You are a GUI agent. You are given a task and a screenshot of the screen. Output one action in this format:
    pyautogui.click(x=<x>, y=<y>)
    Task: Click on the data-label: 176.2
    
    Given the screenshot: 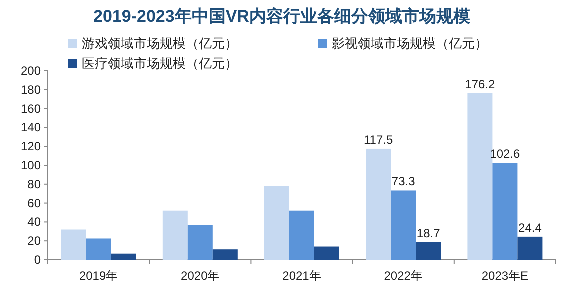 What is the action you would take?
    pyautogui.click(x=480, y=84)
    